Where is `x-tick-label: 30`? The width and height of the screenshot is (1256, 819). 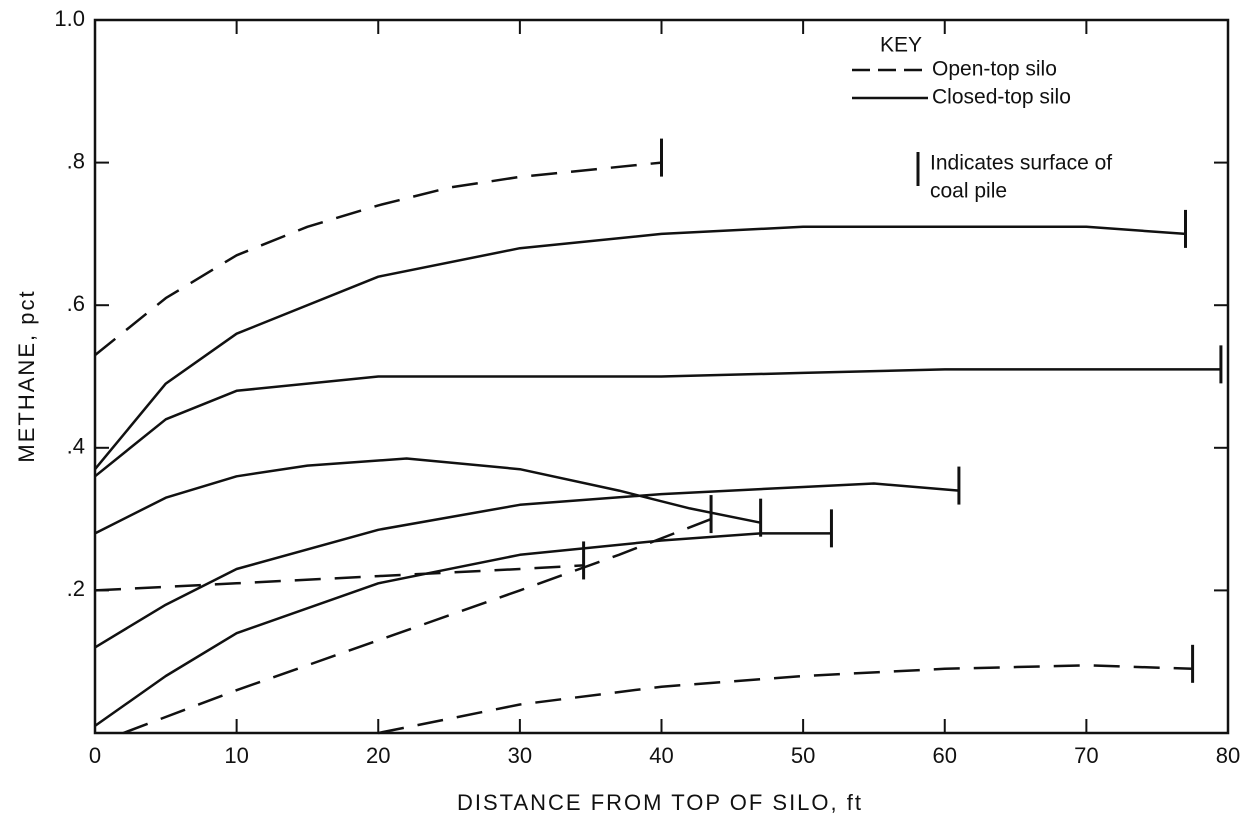
x-tick-label: 30 is located at coordinates (520, 755).